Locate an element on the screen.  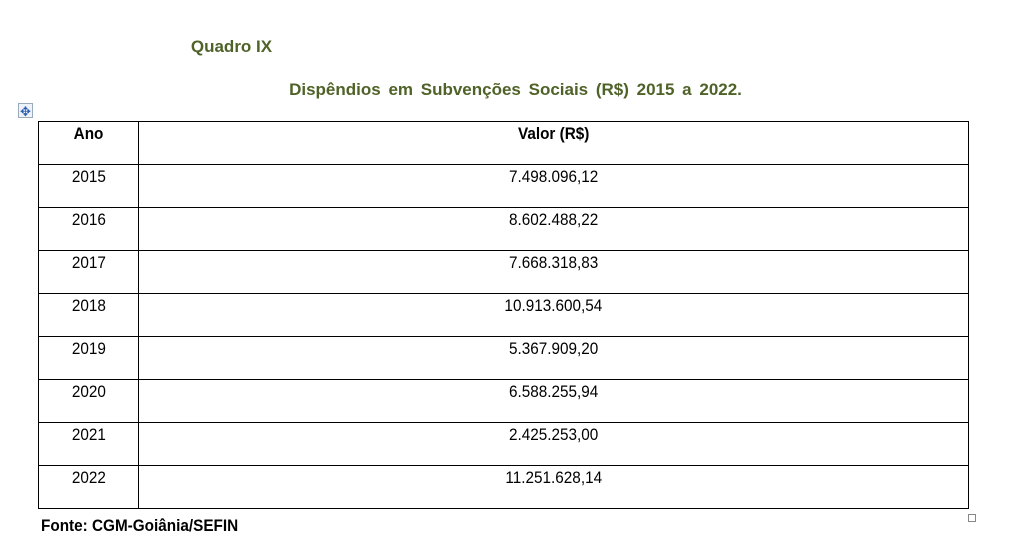
cell-value: 10.913.600,54 is located at coordinates (553, 315).